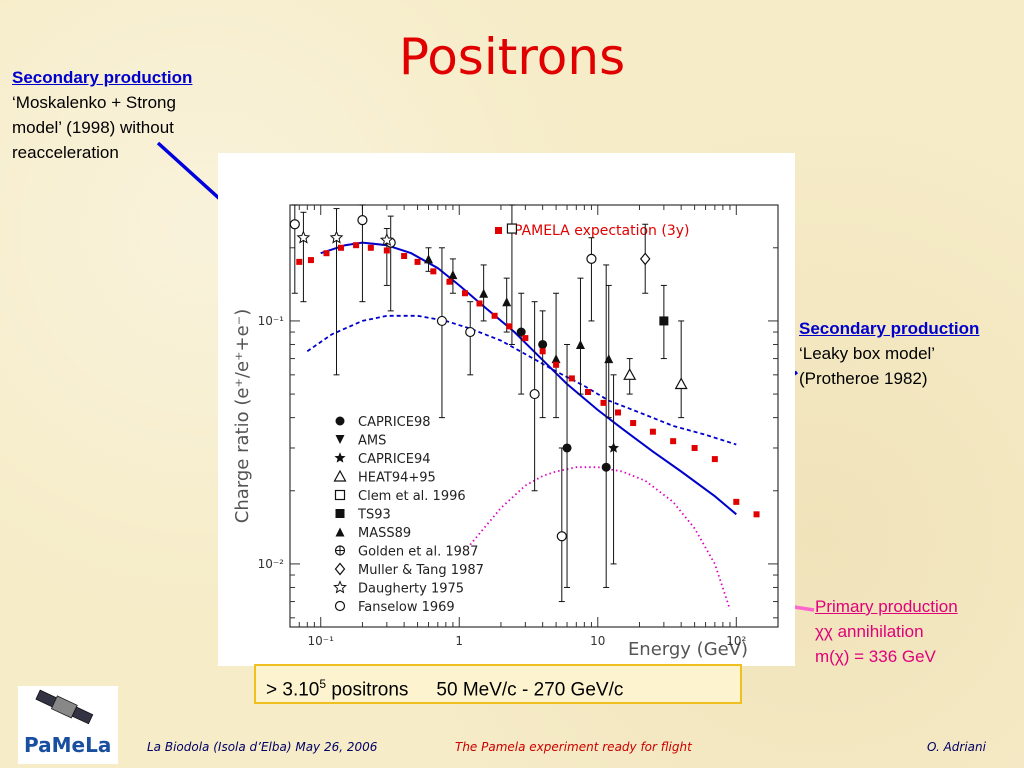  What do you see at coordinates (512, 57) in the screenshot?
I see `page-title: Positrons` at bounding box center [512, 57].